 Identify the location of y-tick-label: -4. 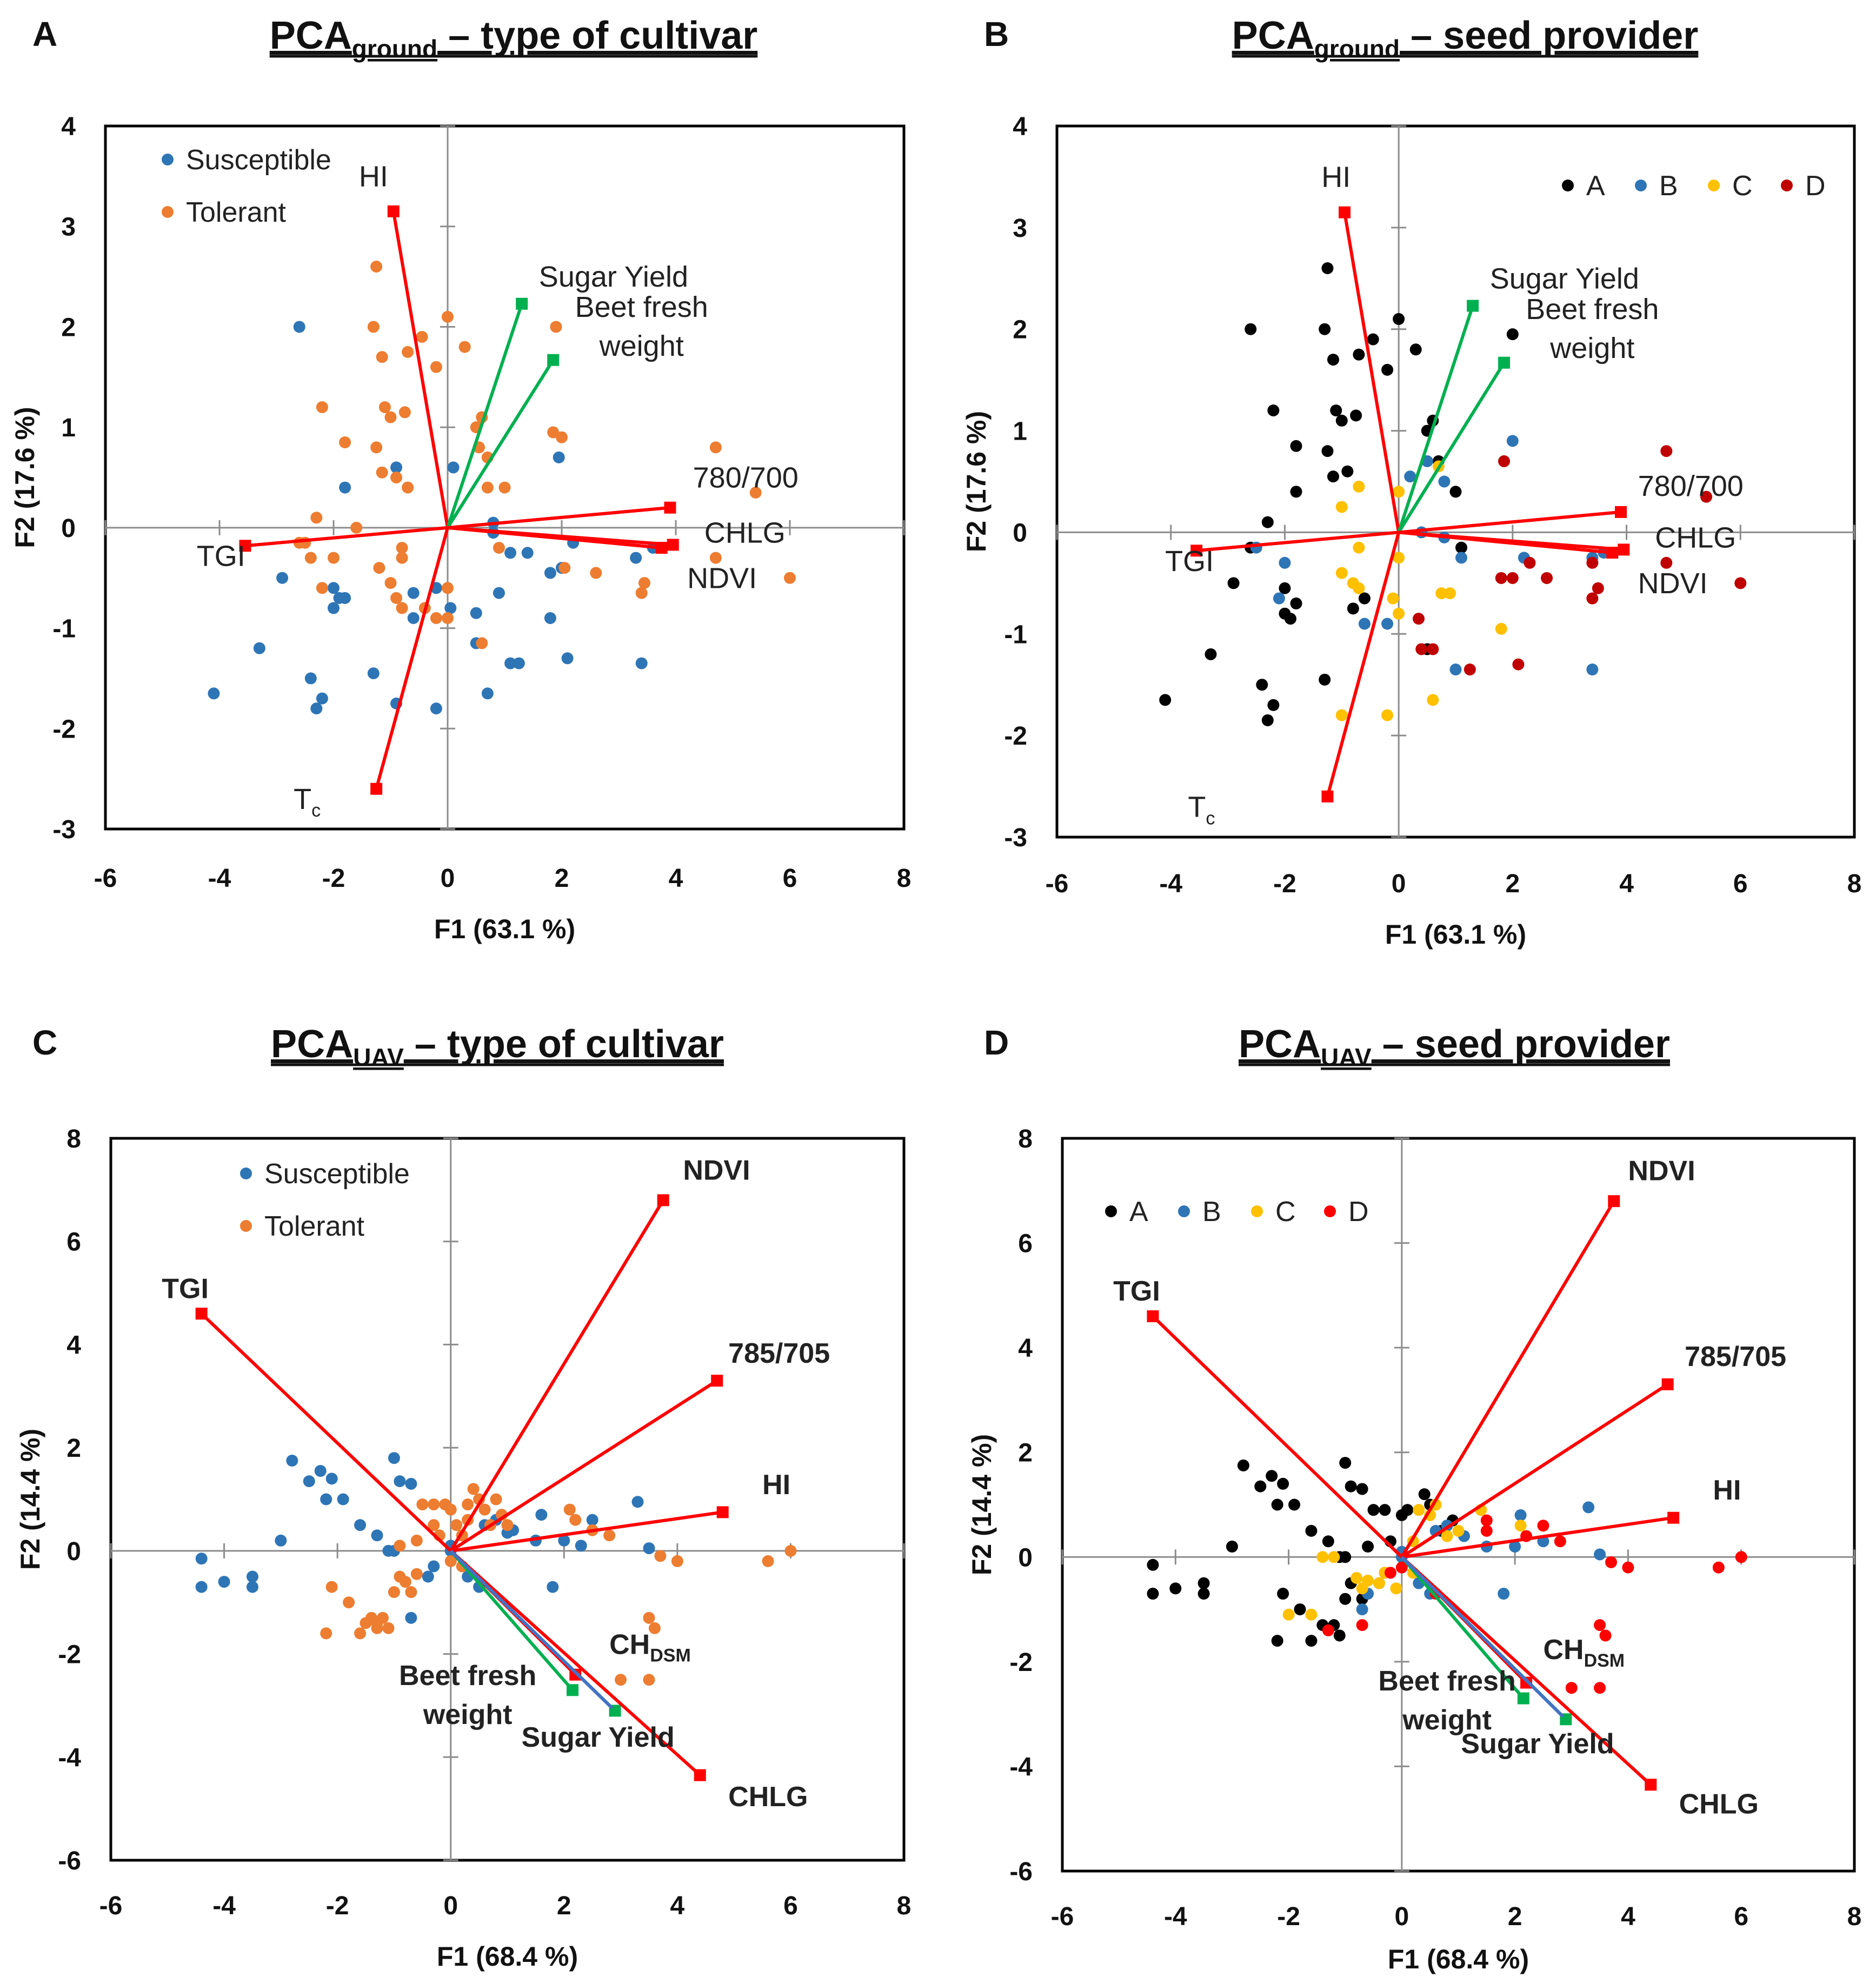
(69, 1758).